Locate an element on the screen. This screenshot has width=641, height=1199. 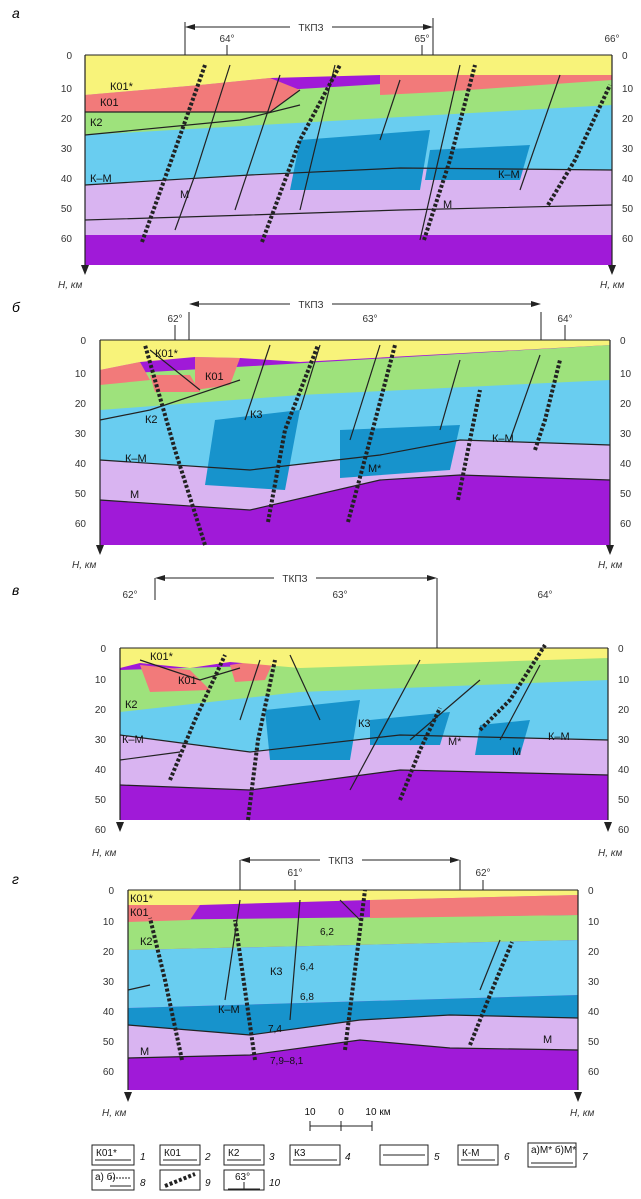
legend-label: а)М* б)М* is located at coordinates (553, 1150).